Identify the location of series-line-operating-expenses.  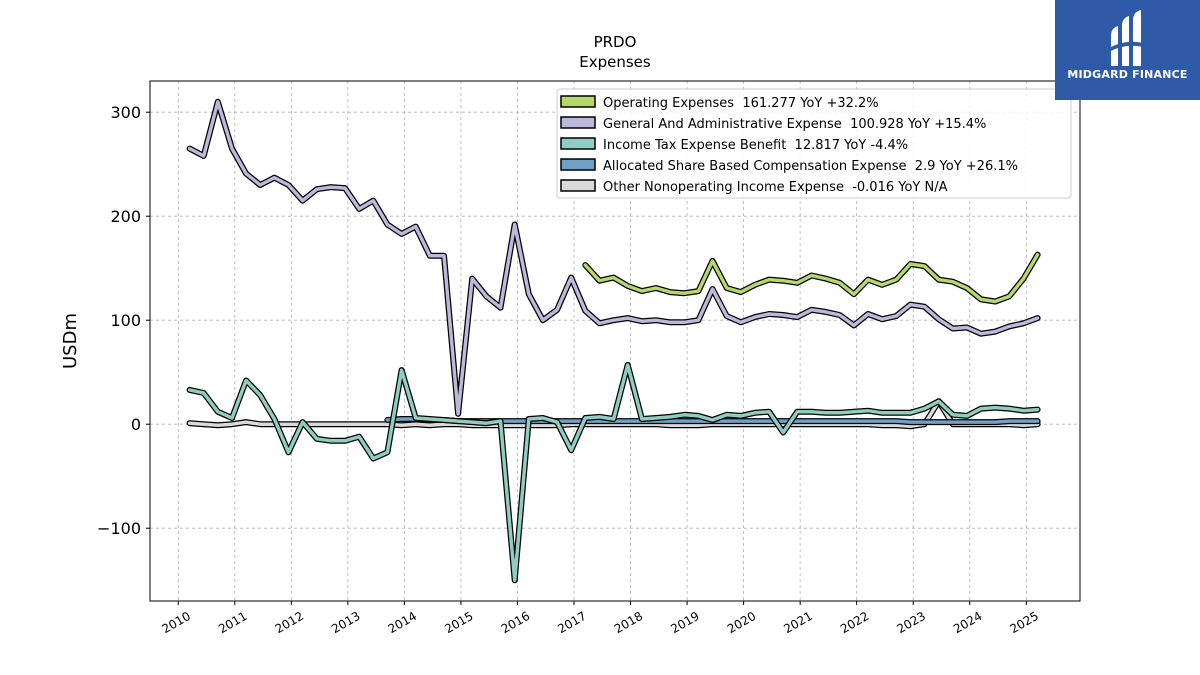
(811, 278).